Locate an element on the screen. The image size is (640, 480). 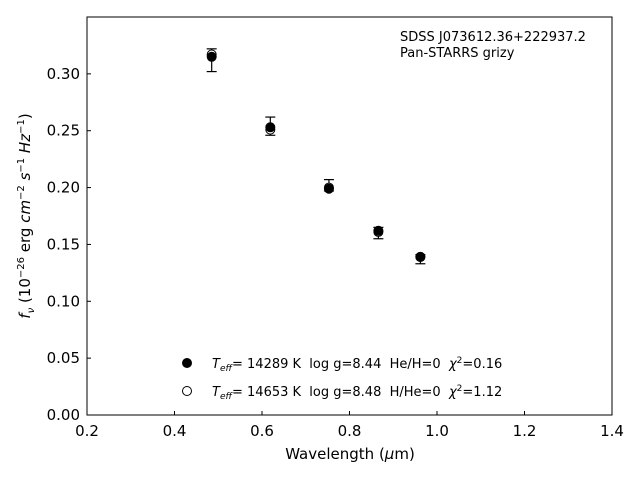
y-tick-label: 0.25 is located at coordinates (63, 131).